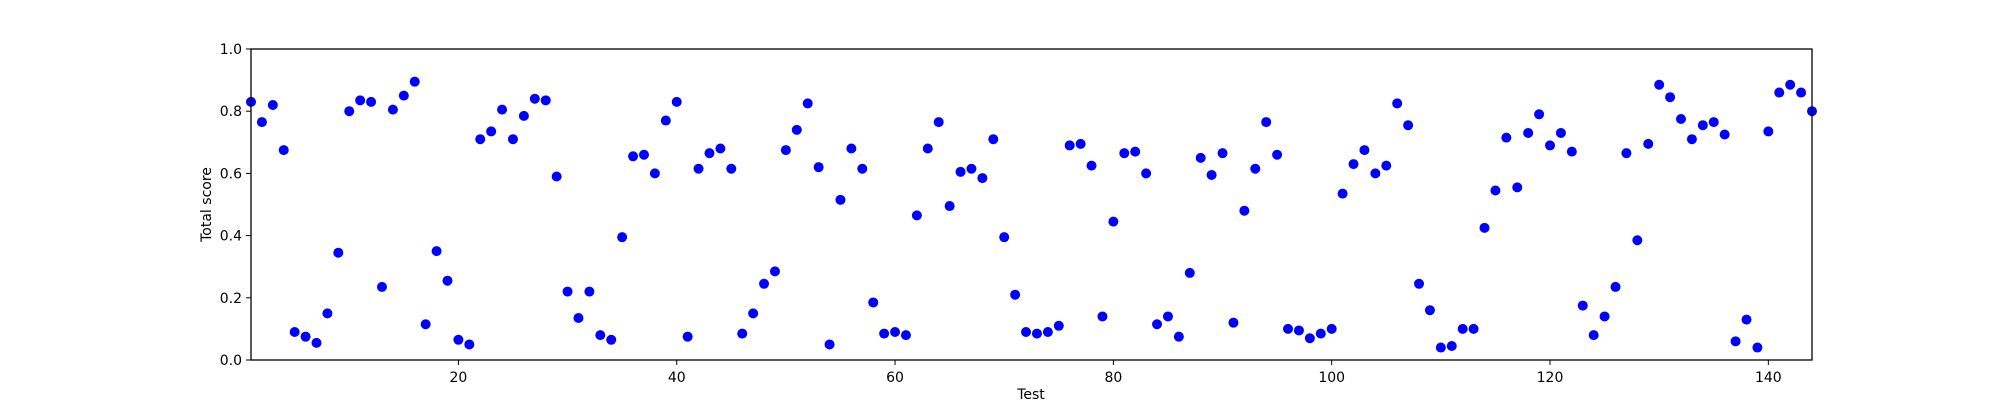 Image resolution: width=2000 pixels, height=404 pixels. I want to click on y-tick-label: 0.8, so click(231, 112).